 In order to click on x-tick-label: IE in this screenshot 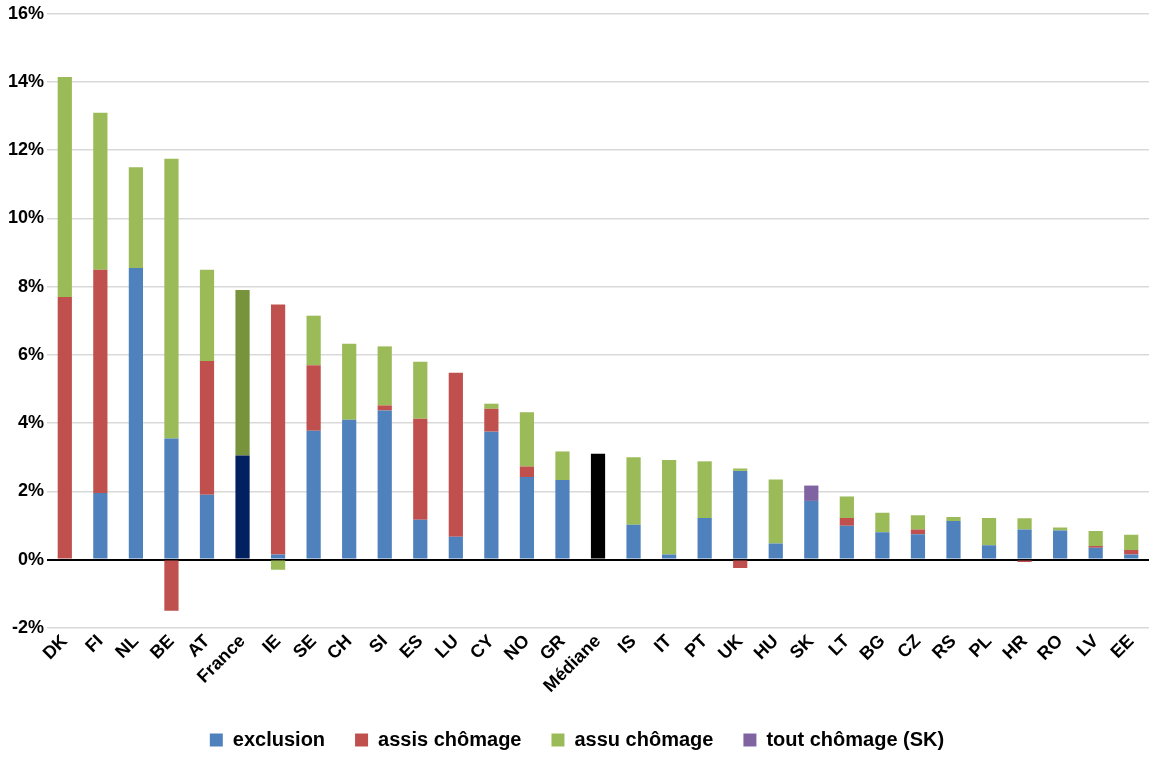, I will do `click(271, 643)`.